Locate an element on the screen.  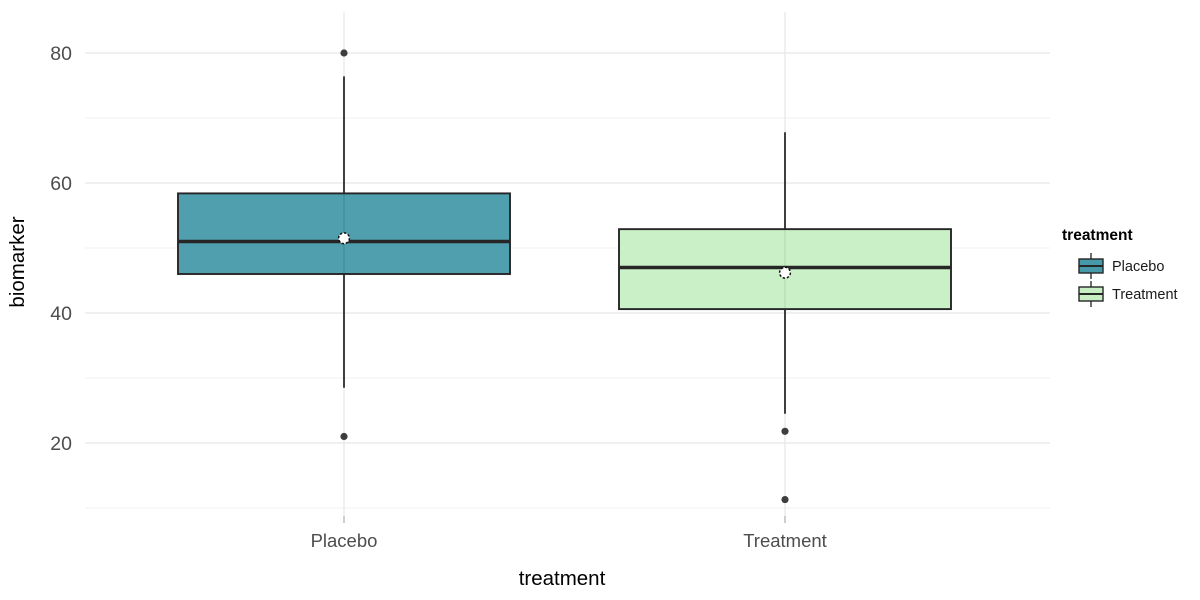
y-axis-tick-labels: 20 40 60 80 is located at coordinates (61, 249).